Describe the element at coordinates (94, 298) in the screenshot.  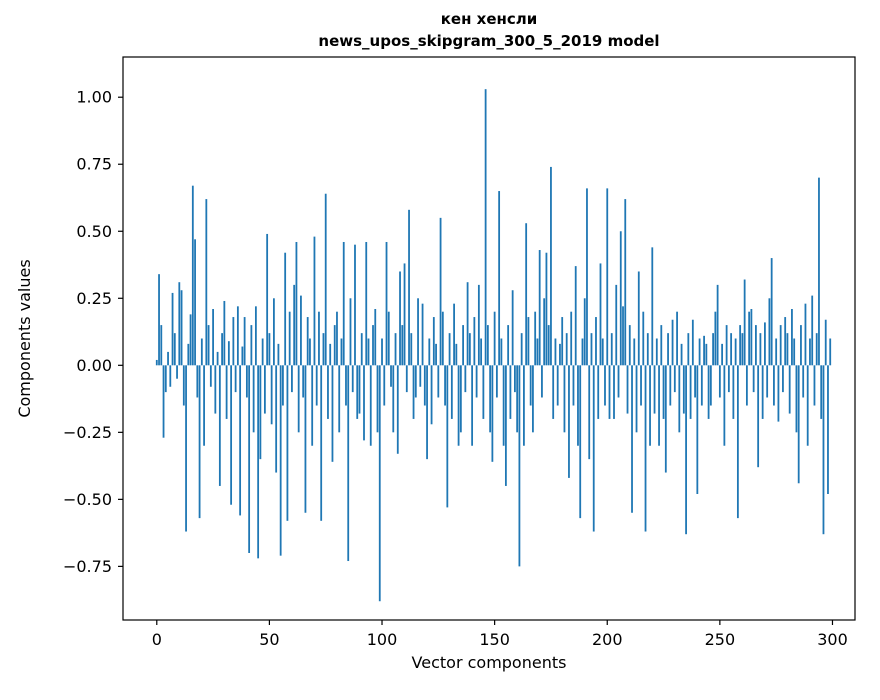
I see `y-tick-label: 0.25` at that location.